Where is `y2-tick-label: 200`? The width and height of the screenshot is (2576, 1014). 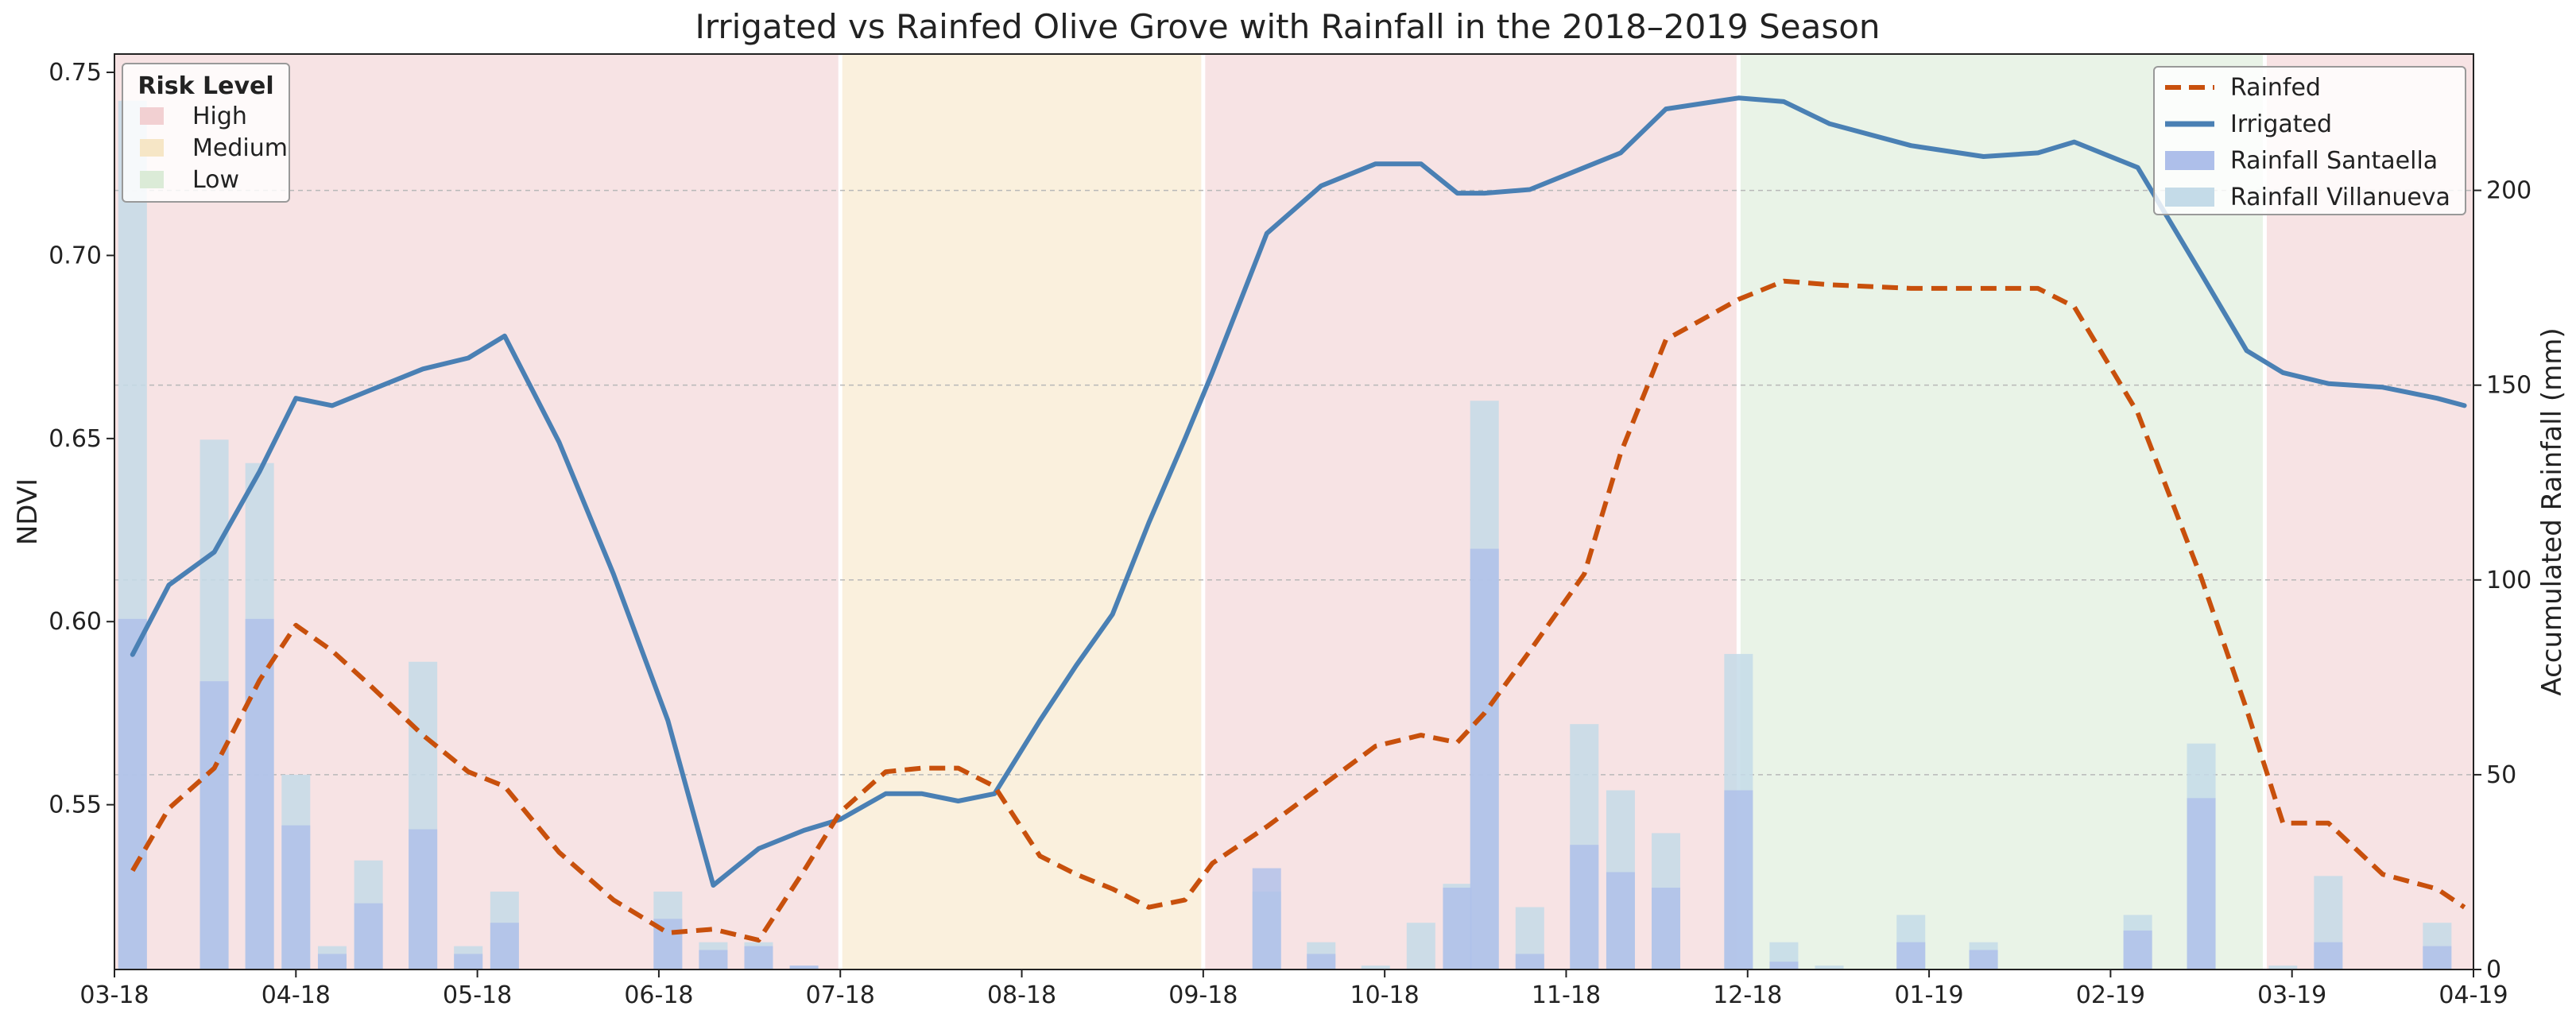
y2-tick-label: 200 is located at coordinates (2508, 191).